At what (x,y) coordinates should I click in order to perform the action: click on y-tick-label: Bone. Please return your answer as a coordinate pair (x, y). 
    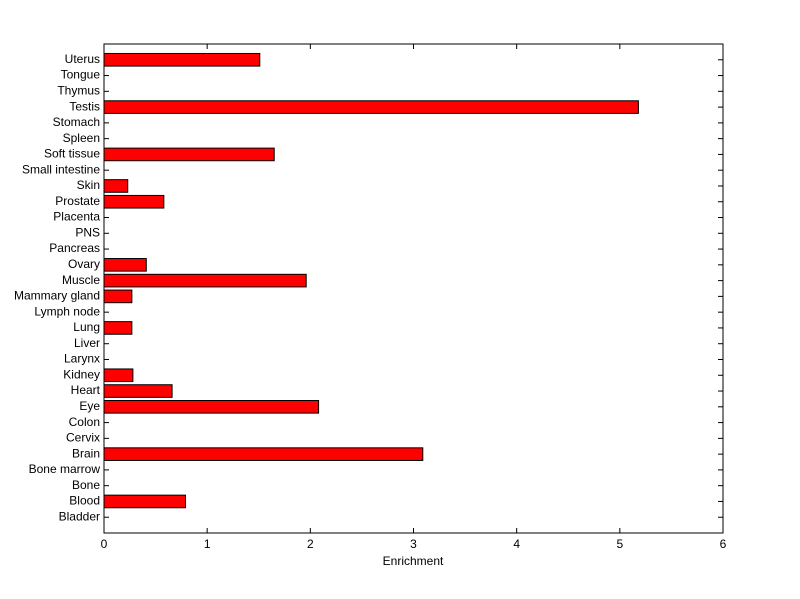
    Looking at the image, I should click on (86, 485).